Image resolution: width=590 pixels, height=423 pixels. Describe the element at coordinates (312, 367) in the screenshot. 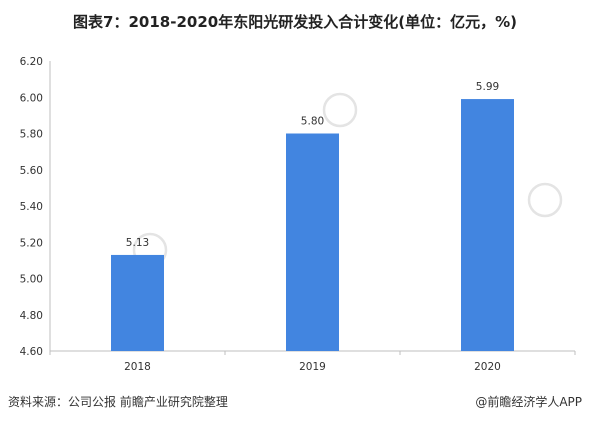

I see `x-tick-label: 2019` at that location.